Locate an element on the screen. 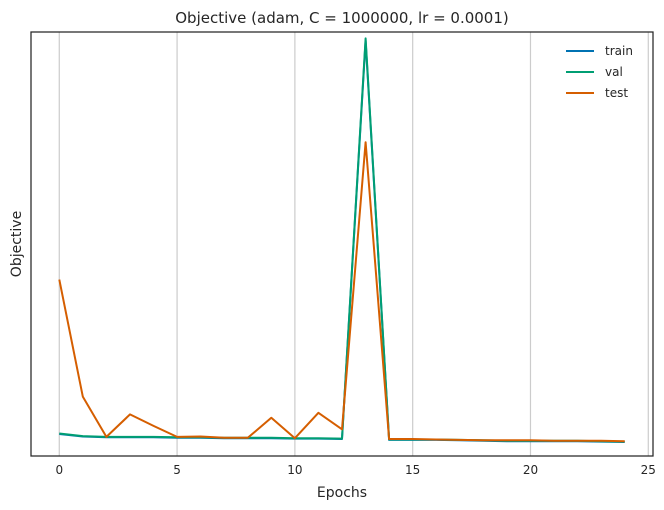  x-tick-label: 25 is located at coordinates (648, 470).